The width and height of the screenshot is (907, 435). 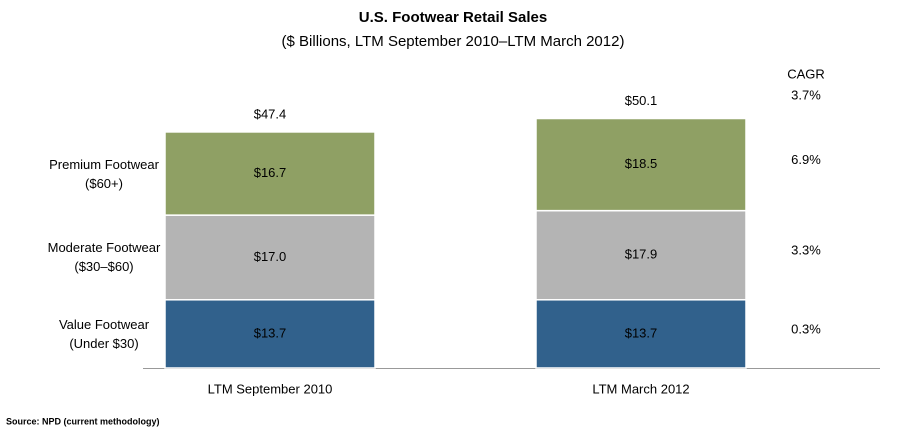 What do you see at coordinates (806, 94) in the screenshot?
I see `total-cagr: 3.7%` at bounding box center [806, 94].